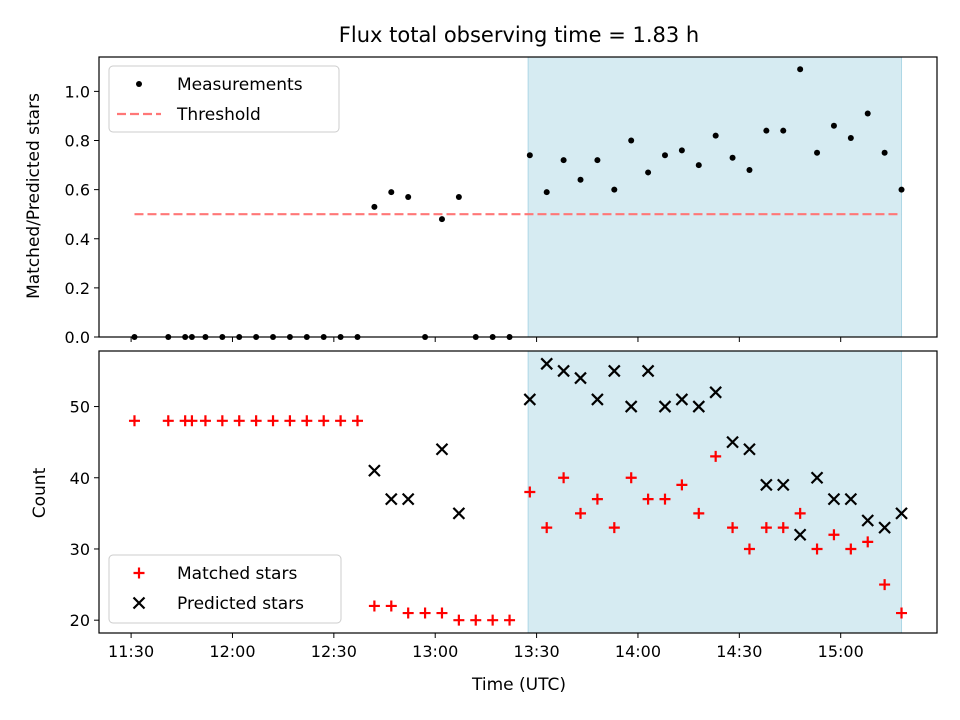 This screenshot has height=720, width=960. Describe the element at coordinates (80, 620) in the screenshot. I see `bottom-y-tick-label: 20` at that location.